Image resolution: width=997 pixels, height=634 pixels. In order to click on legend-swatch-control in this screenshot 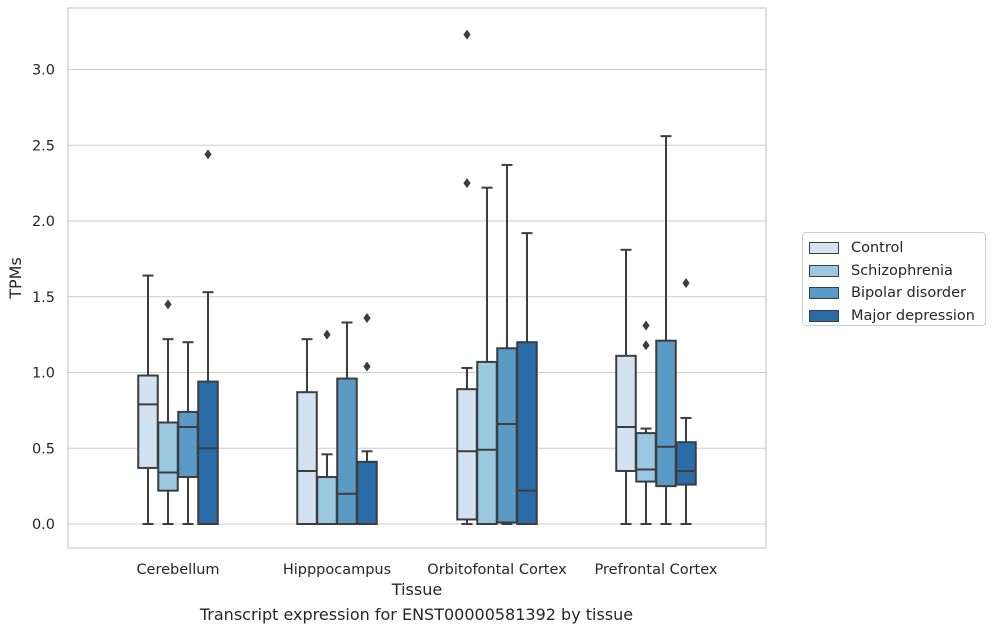, I will do `click(824, 248)`.